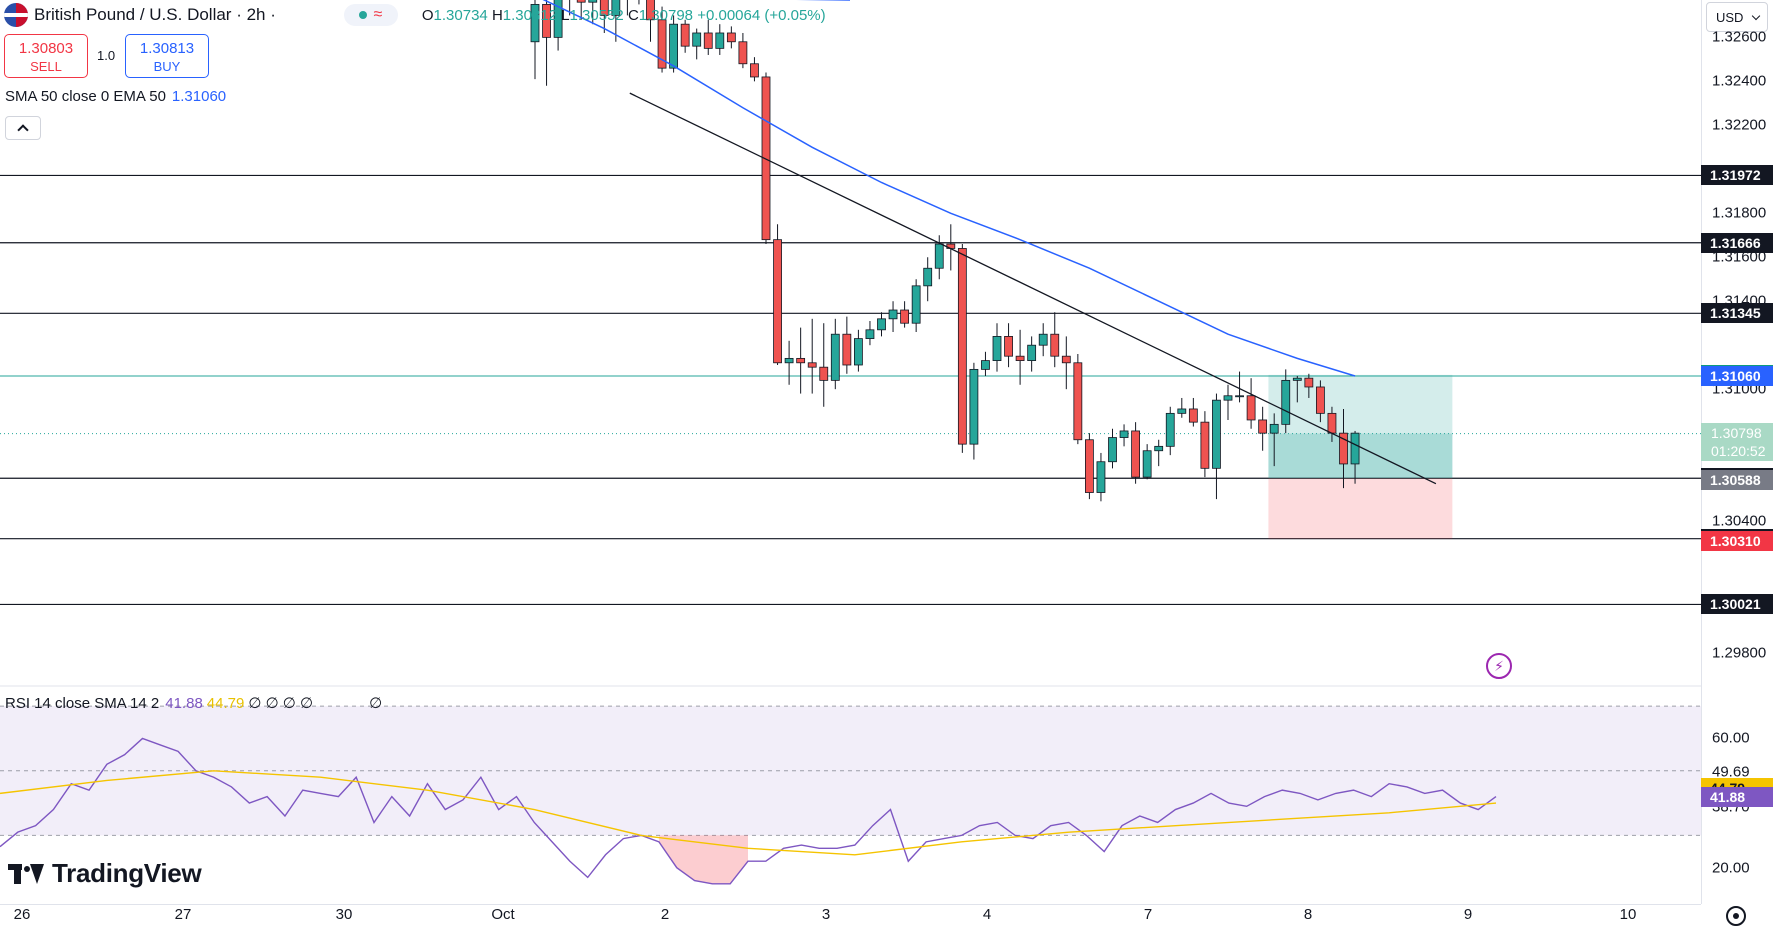 Image resolution: width=1776 pixels, height=931 pixels. What do you see at coordinates (1739, 37) in the screenshot?
I see `price-tick-label: 1.32600` at bounding box center [1739, 37].